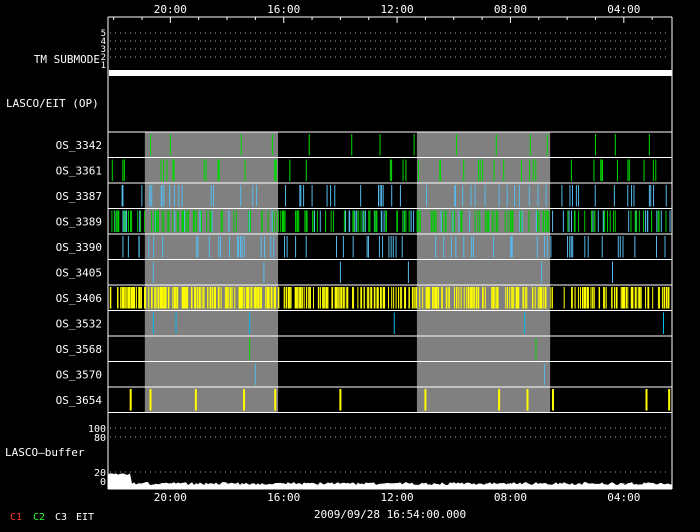  I want to click on buffer-tick-label: 80, so click(100, 438).